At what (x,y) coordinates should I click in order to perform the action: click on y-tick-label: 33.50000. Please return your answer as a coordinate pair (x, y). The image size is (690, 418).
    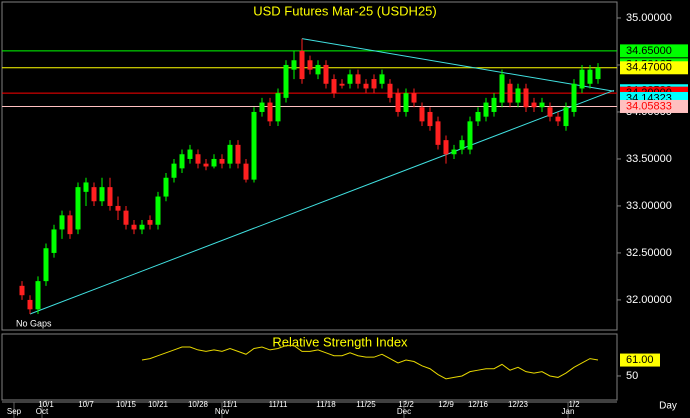
    Looking at the image, I should click on (649, 159).